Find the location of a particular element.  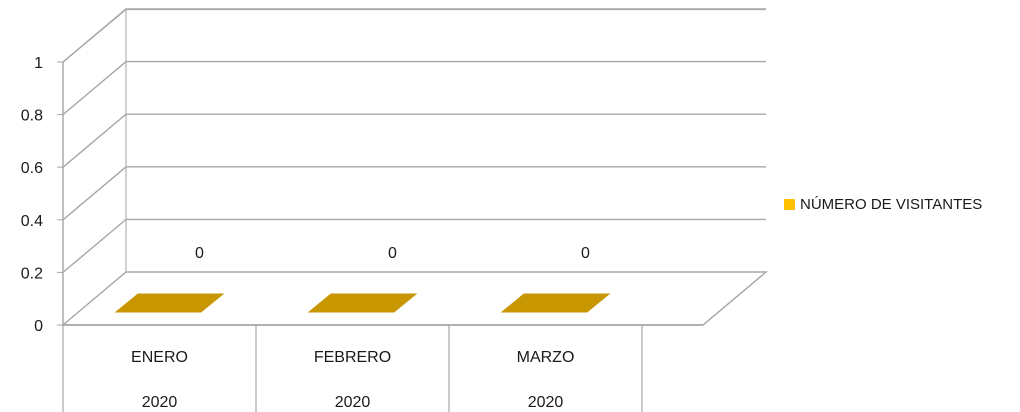

legend-swatch is located at coordinates (789, 204).